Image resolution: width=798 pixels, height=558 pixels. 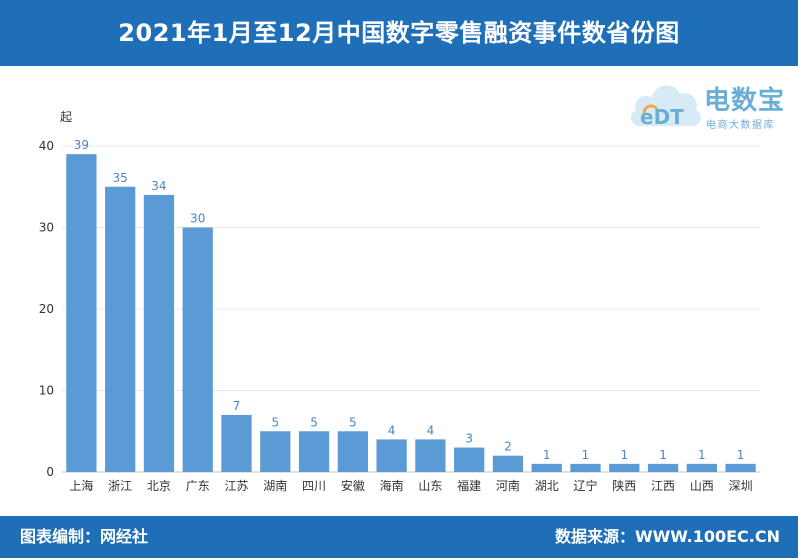 I want to click on x-tick-label: 山东, so click(x=430, y=486).